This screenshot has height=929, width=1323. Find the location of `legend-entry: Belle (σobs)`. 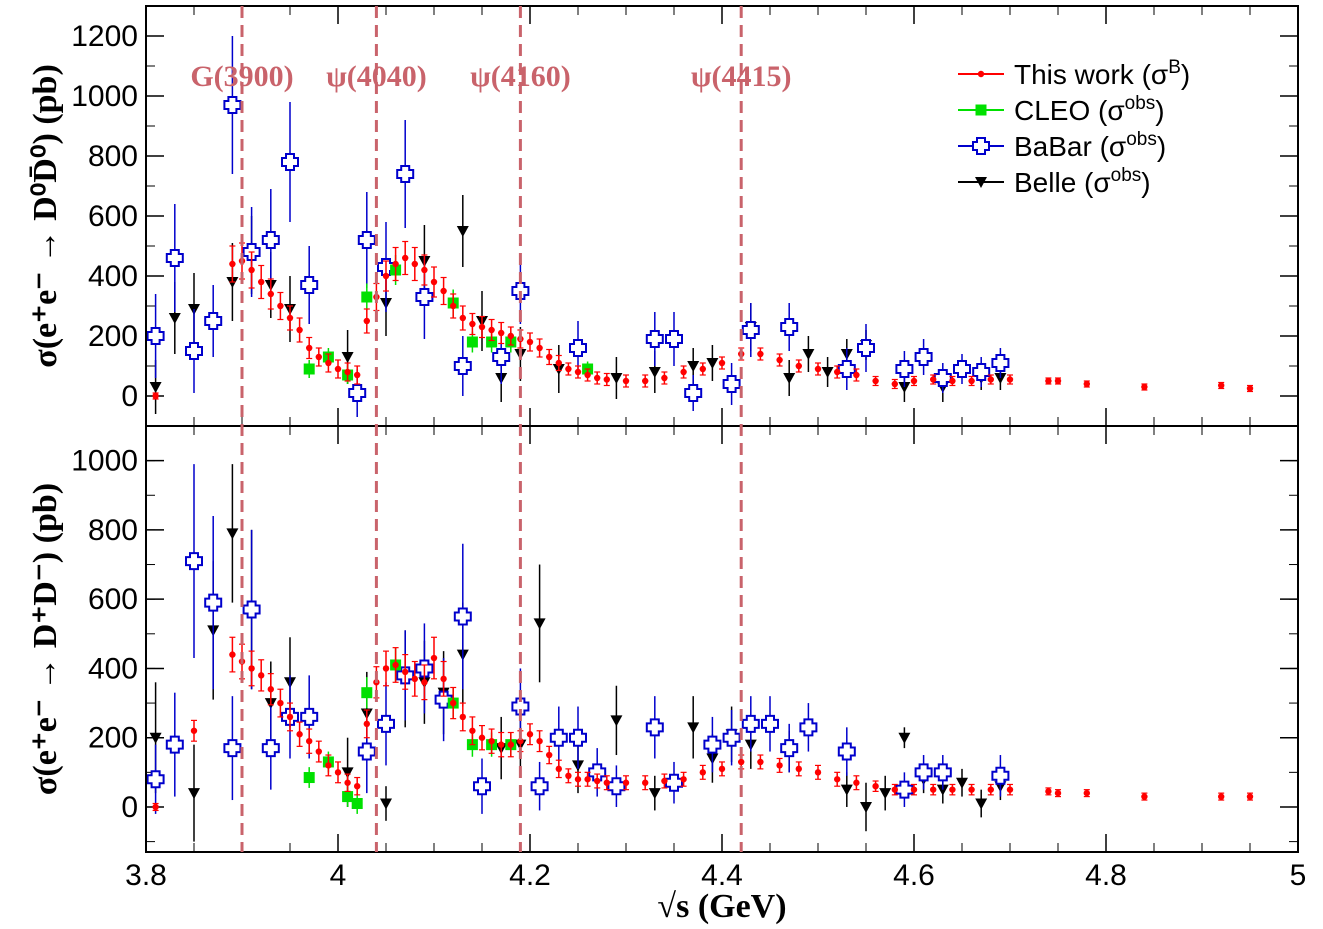

legend-entry: Belle (σobs) is located at coordinates (1054, 181).